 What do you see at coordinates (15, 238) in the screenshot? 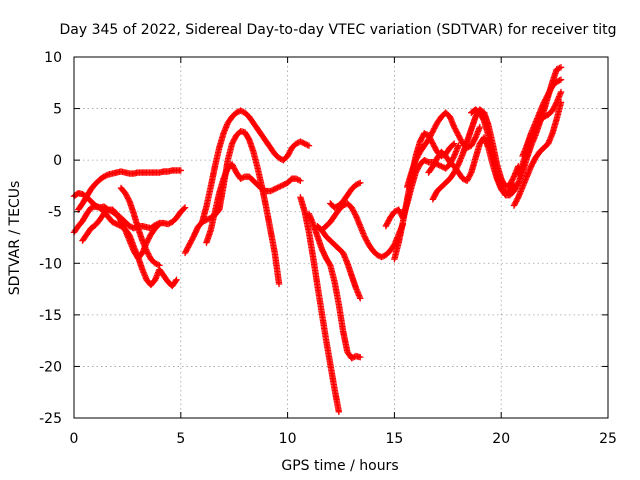
I see `y-axis-label: SDTVAR / TECUs` at bounding box center [15, 238].